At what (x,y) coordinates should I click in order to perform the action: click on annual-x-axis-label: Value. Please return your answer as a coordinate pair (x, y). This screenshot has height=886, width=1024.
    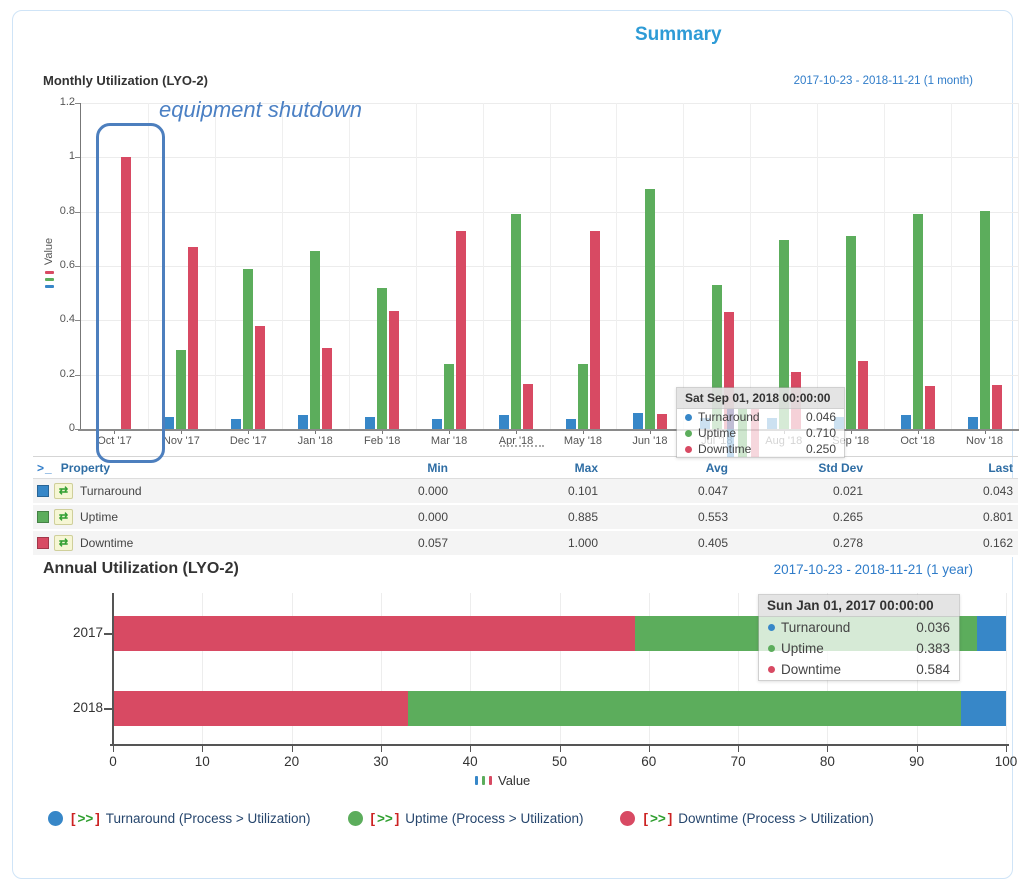
    Looking at the image, I should click on (501, 780).